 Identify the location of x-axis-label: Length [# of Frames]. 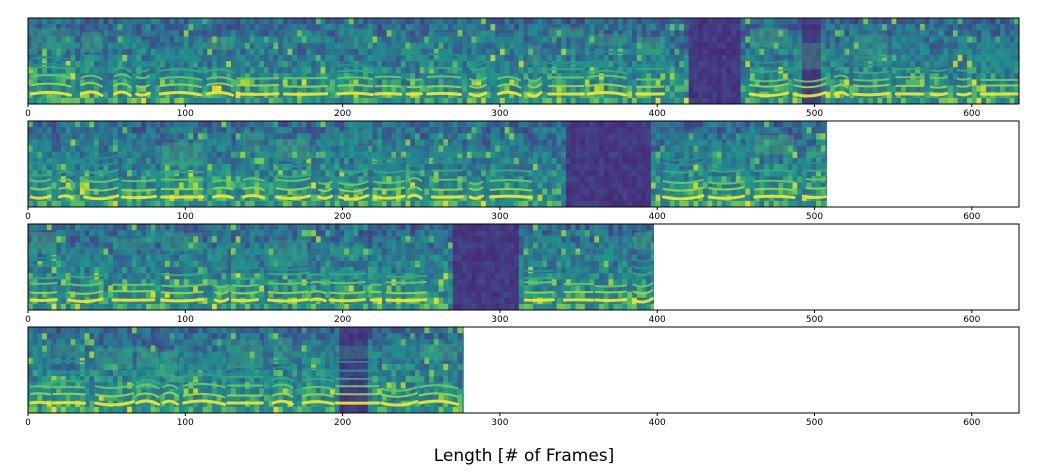
(524, 456).